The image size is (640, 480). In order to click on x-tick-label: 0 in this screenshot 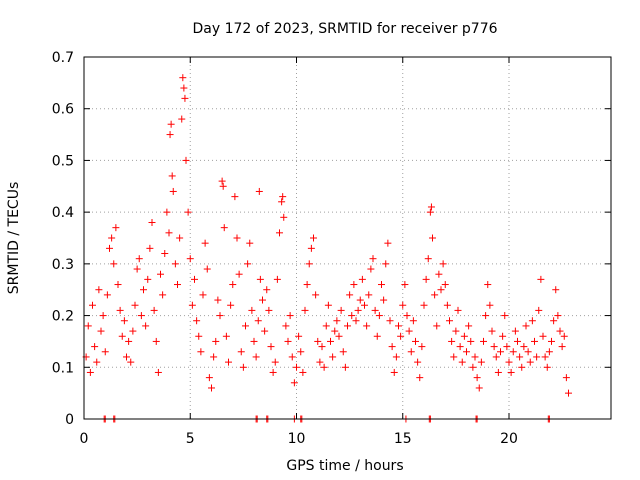, I will do `click(84, 439)`.